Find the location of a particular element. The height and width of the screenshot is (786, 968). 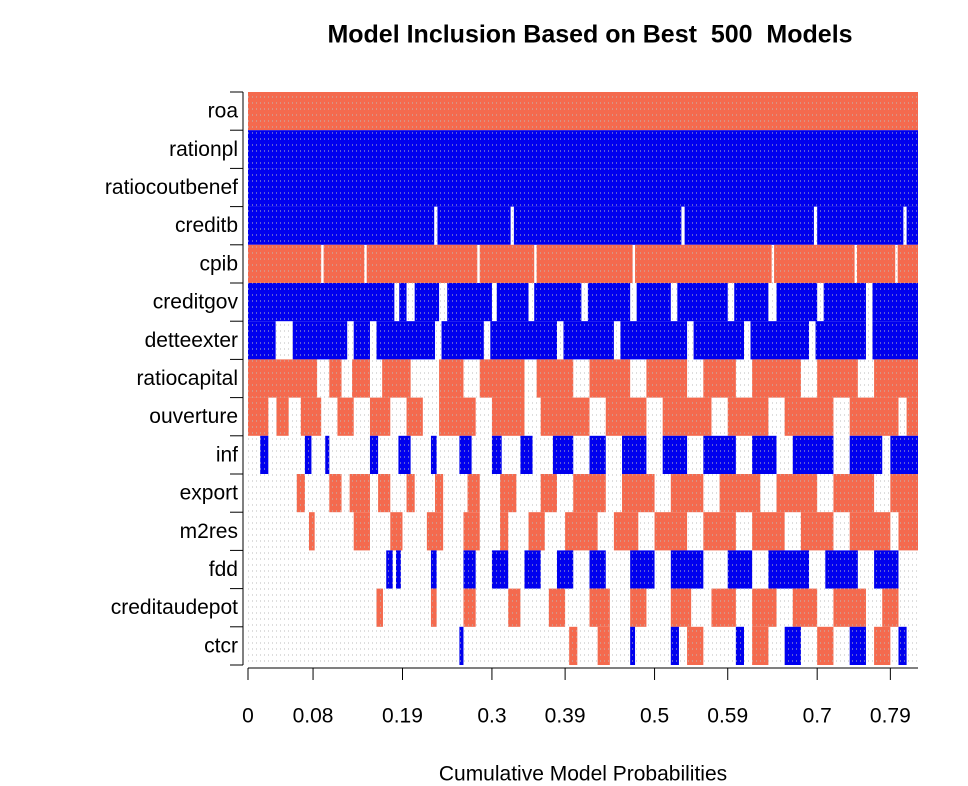

row-label: ctcr is located at coordinates (221, 645).